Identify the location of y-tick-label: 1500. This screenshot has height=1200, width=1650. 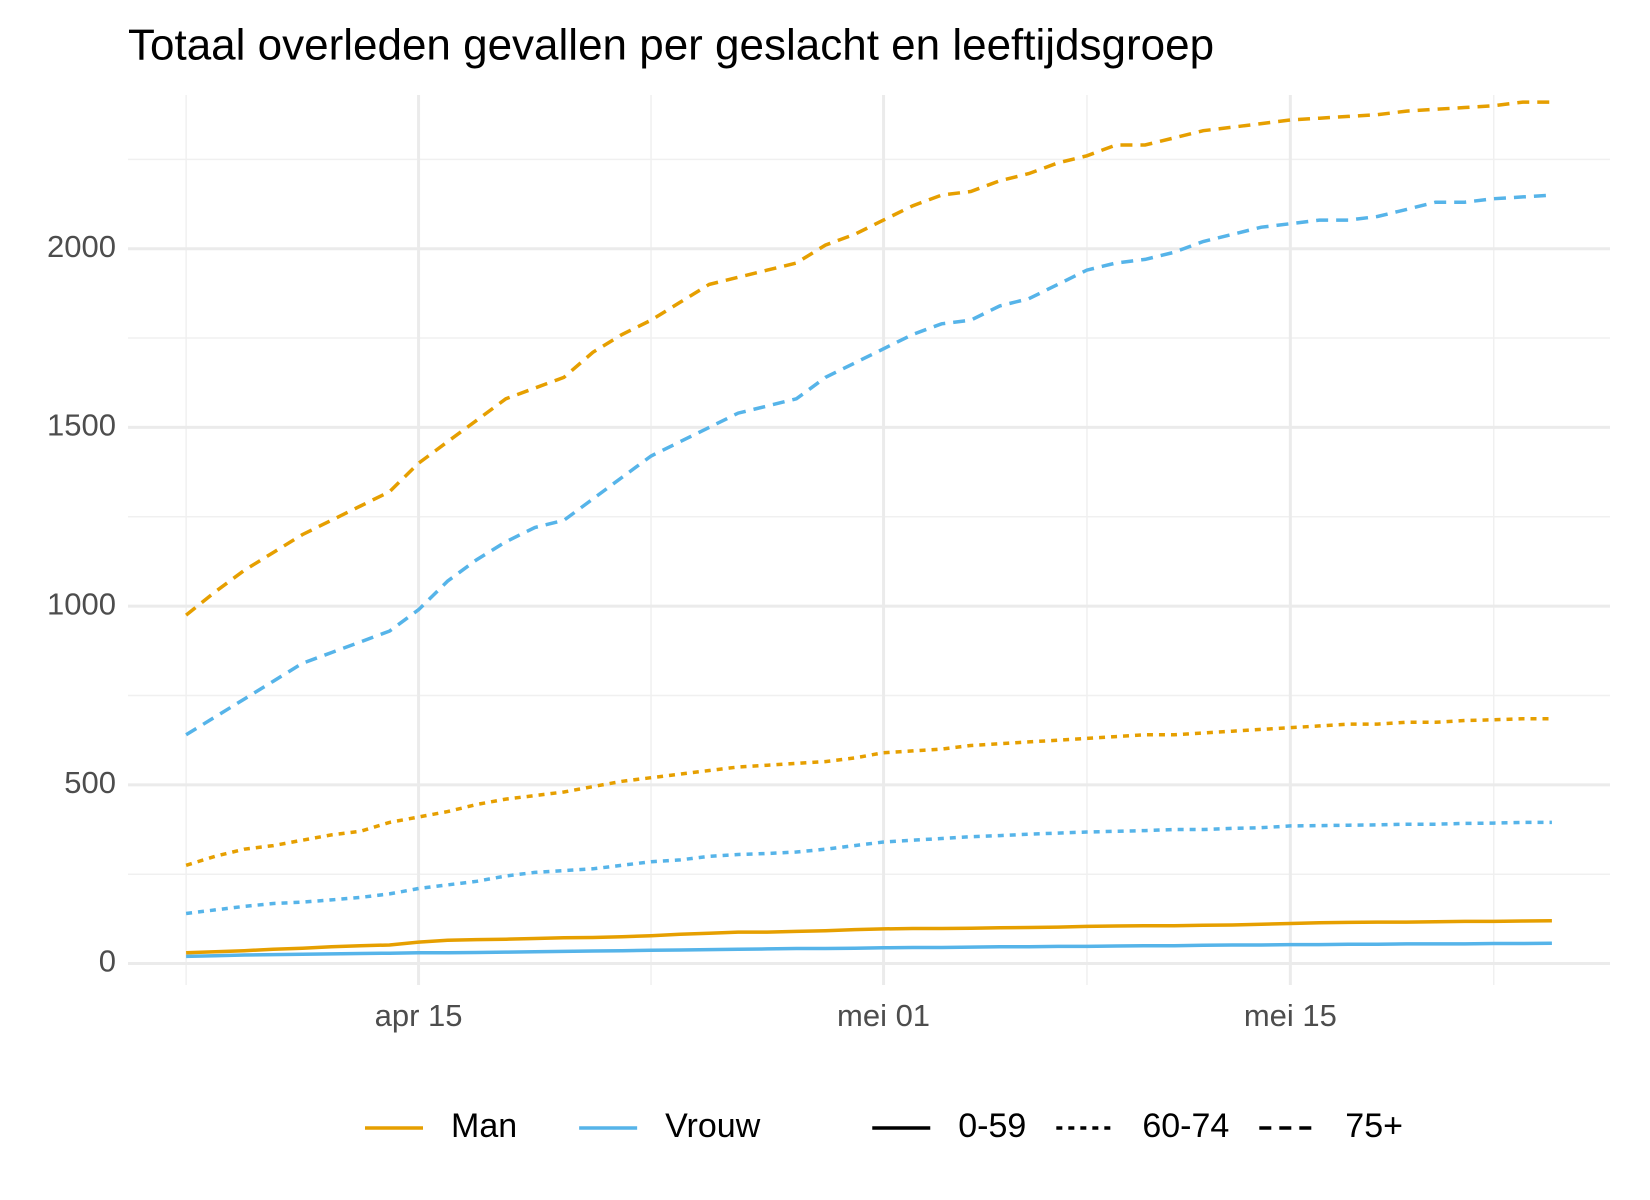
(81, 425).